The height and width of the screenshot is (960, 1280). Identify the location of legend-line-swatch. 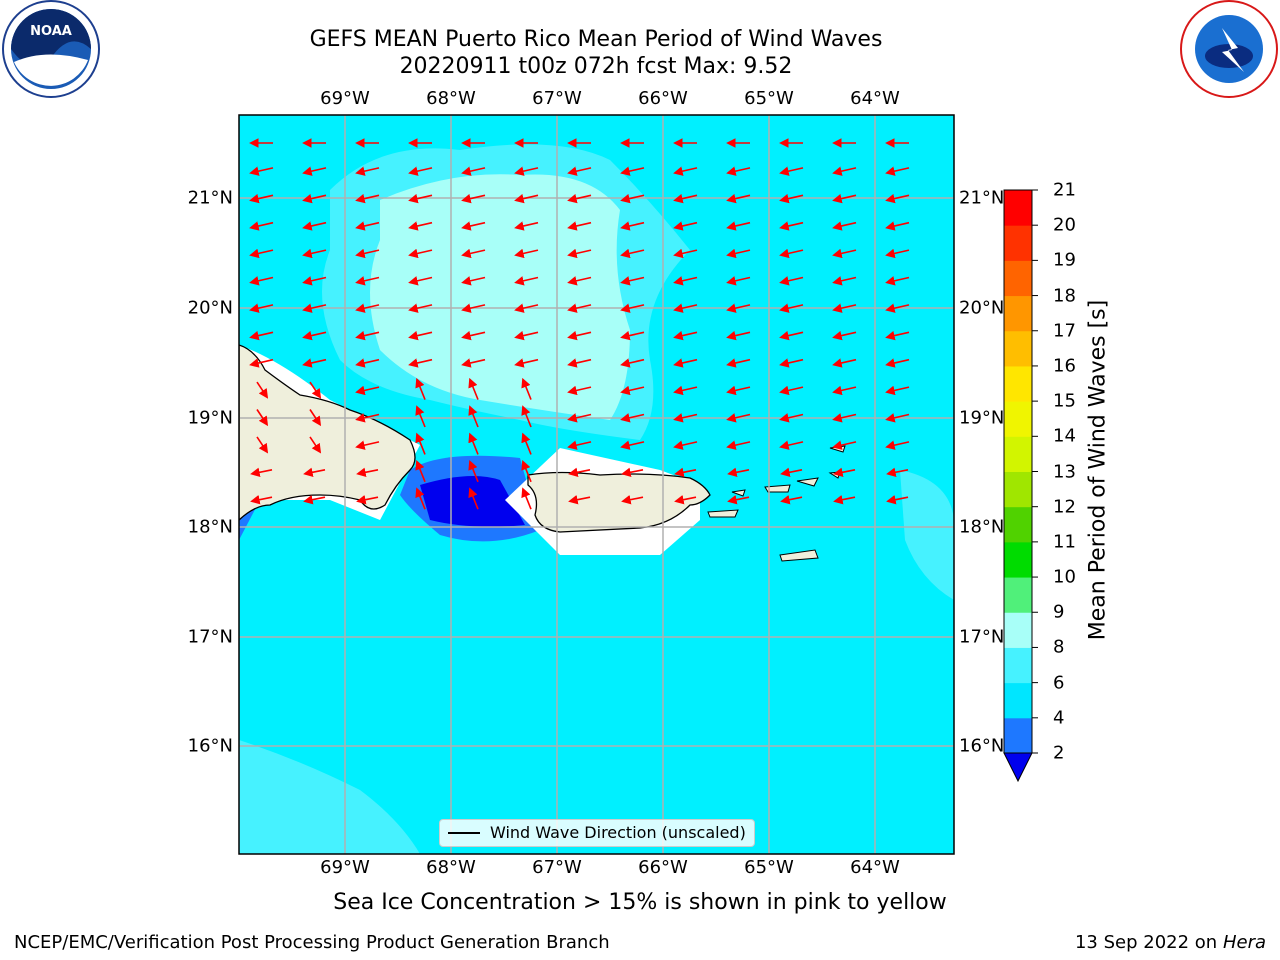
(464, 833).